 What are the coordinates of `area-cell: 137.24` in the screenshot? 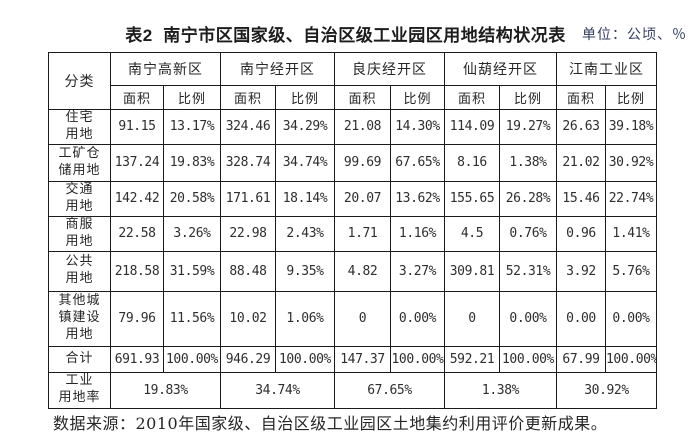 It's located at (137, 162).